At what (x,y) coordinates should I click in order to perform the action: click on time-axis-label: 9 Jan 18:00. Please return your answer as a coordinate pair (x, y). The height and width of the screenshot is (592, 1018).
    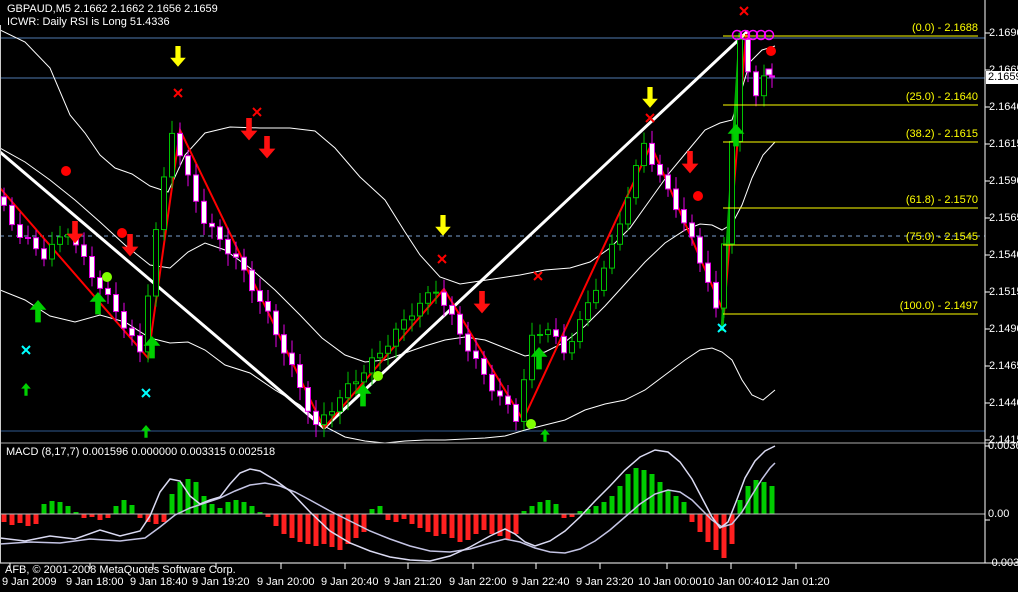
    Looking at the image, I should click on (95, 582).